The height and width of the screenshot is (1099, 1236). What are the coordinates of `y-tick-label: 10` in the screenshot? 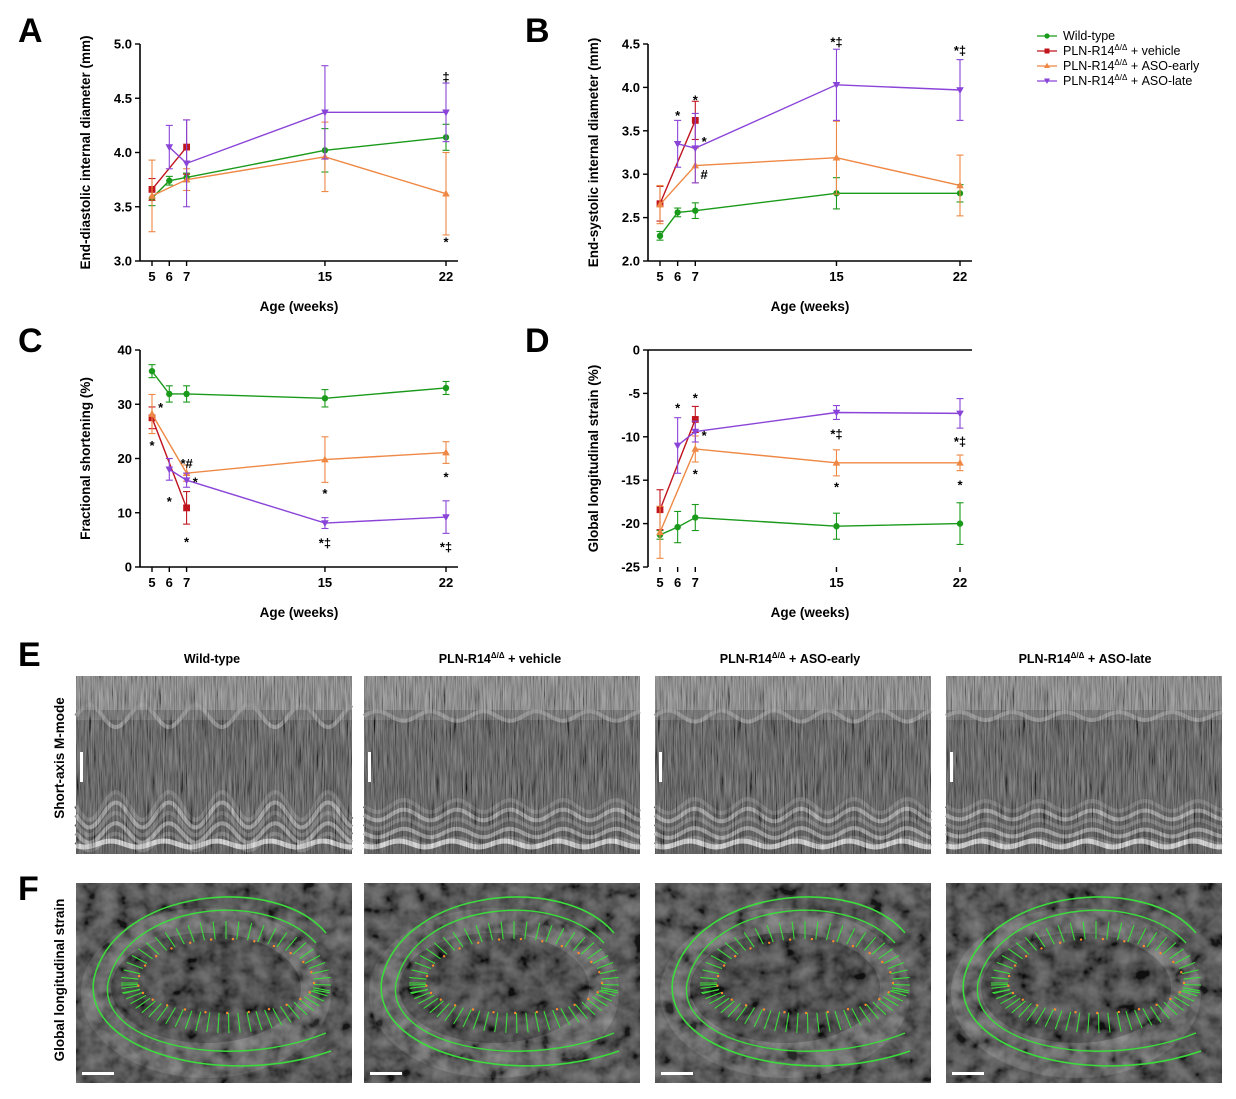 It's located at (125, 512).